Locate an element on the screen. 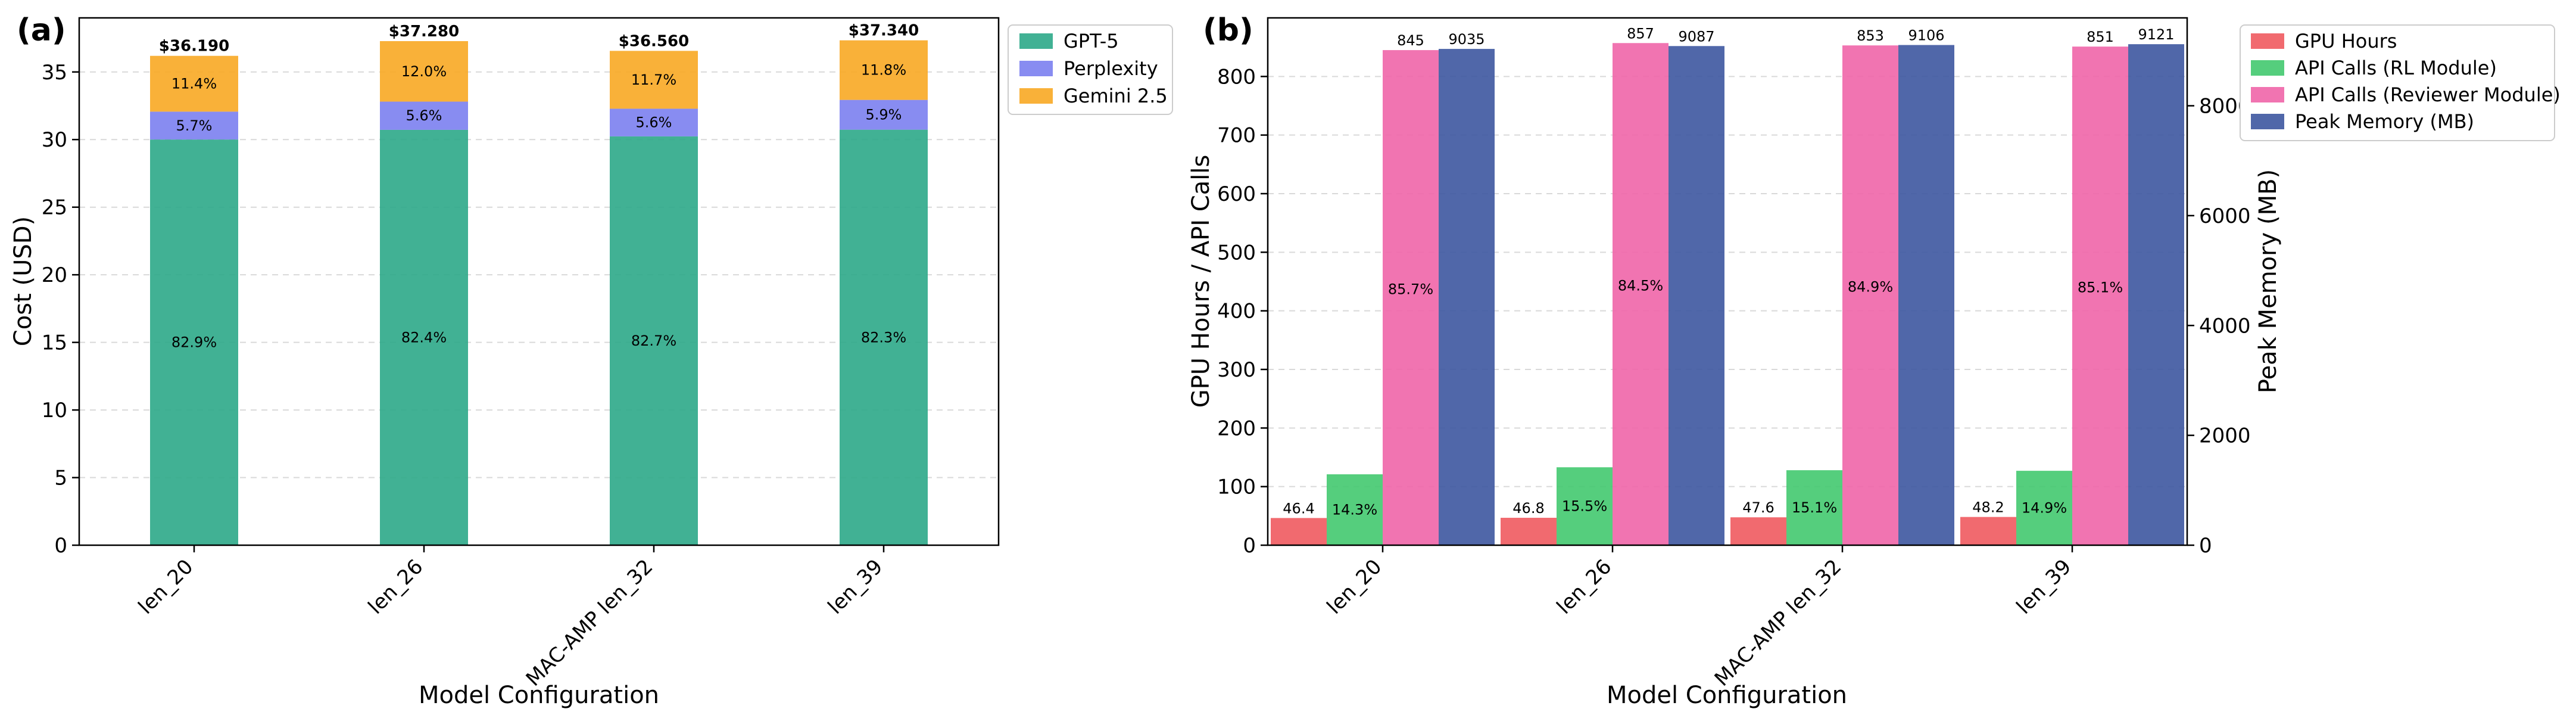  segment-percent-label: 82.7% is located at coordinates (653, 340).